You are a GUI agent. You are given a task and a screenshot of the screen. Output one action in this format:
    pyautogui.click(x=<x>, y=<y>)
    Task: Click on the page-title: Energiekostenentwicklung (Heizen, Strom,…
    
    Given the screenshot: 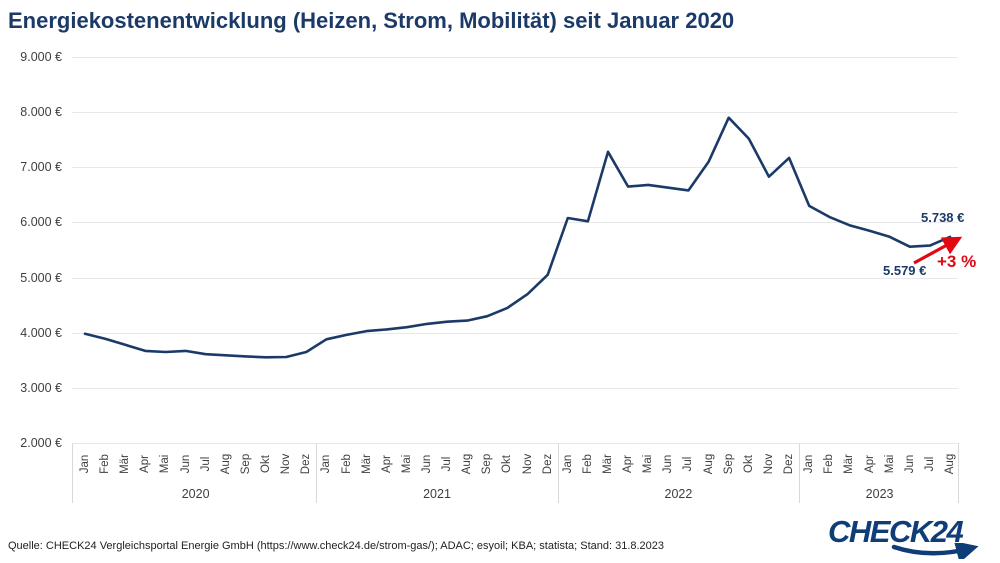 What is the action you would take?
    pyautogui.click(x=371, y=20)
    